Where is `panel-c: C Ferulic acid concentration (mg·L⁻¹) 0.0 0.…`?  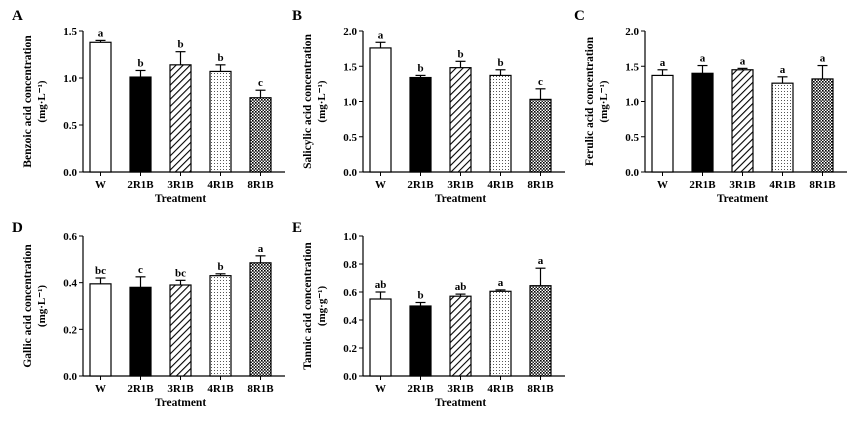 panel-c: C Ferulic acid concentration (mg·L⁻¹) 0.0 0.… is located at coordinates (710, 106).